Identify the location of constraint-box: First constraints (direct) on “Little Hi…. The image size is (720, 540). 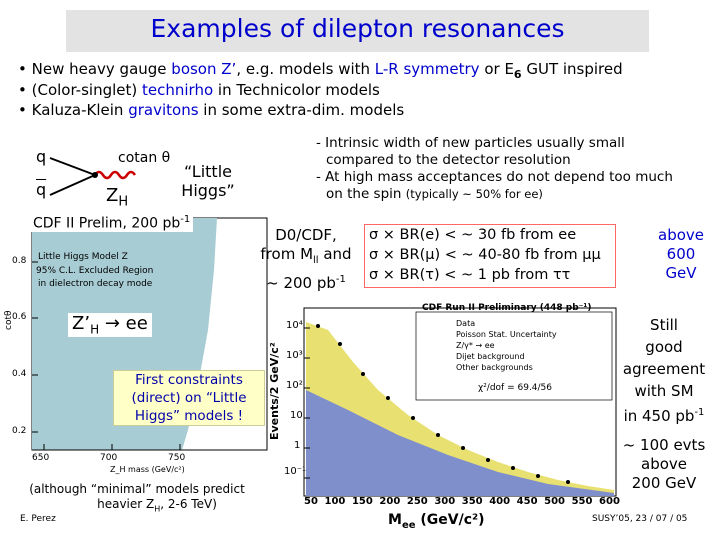
(189, 398).